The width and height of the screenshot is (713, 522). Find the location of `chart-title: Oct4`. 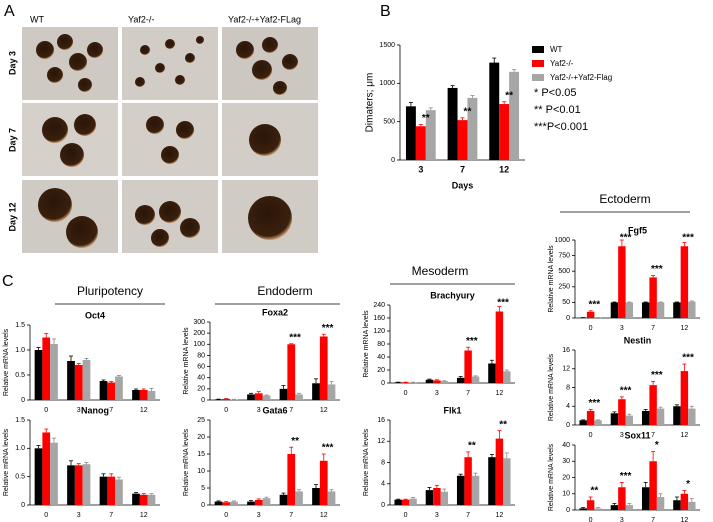

chart-title: Oct4 is located at coordinates (95, 315).